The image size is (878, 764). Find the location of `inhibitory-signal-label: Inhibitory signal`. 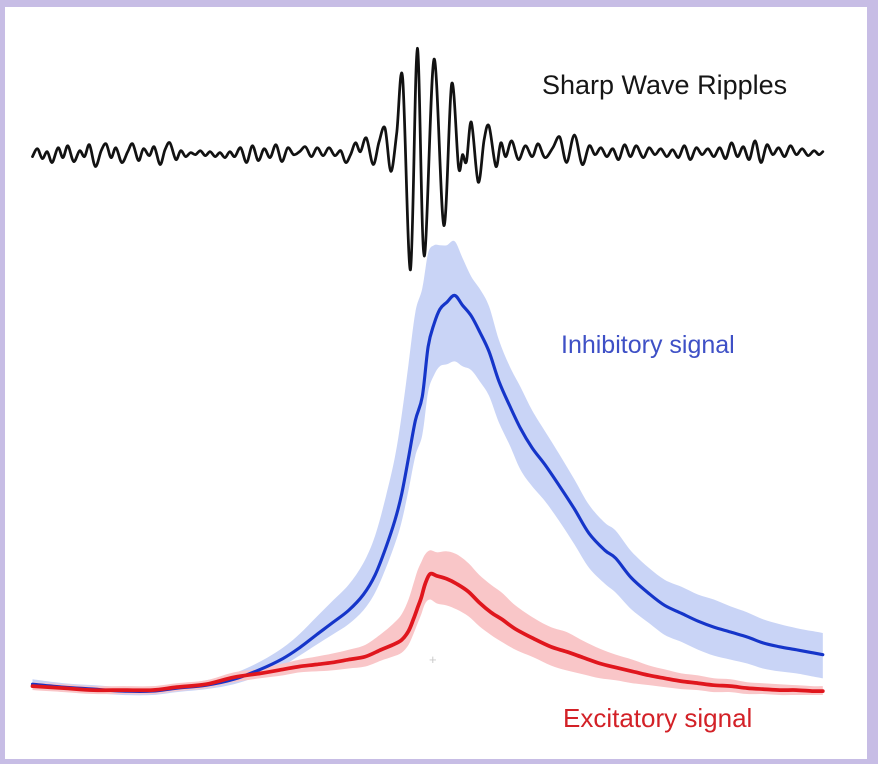

inhibitory-signal-label: Inhibitory signal is located at coordinates (648, 345).